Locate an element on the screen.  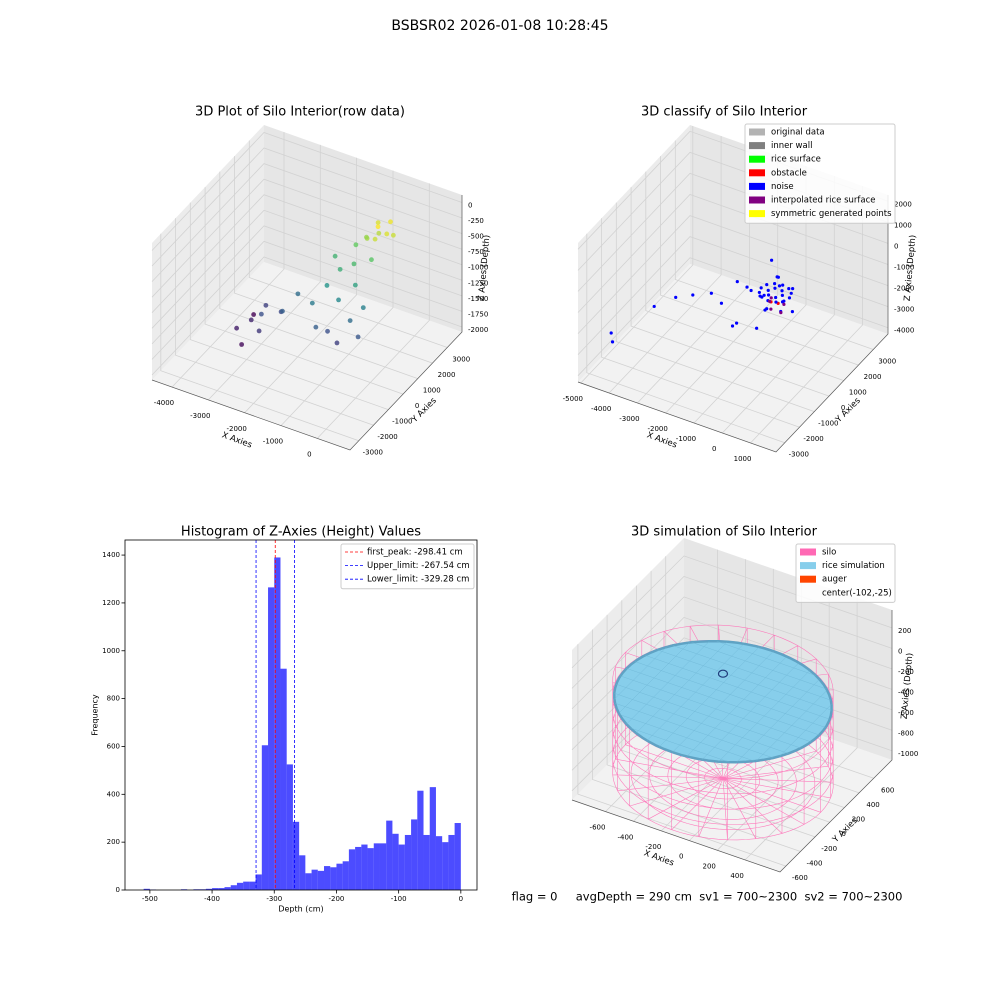
y-tick-label: 600 is located at coordinates (887, 790).